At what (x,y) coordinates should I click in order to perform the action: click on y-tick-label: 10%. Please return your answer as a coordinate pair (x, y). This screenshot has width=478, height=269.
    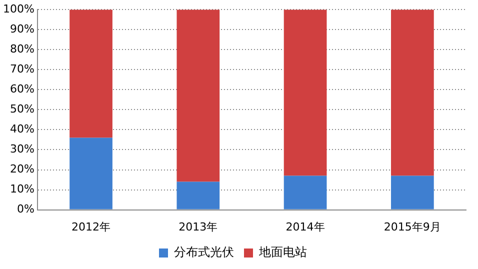
    Looking at the image, I should click on (22, 189).